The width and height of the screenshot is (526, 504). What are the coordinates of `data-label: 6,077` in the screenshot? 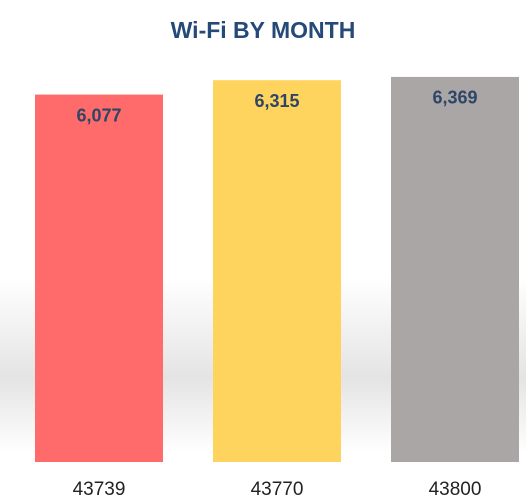 It's located at (98, 115).